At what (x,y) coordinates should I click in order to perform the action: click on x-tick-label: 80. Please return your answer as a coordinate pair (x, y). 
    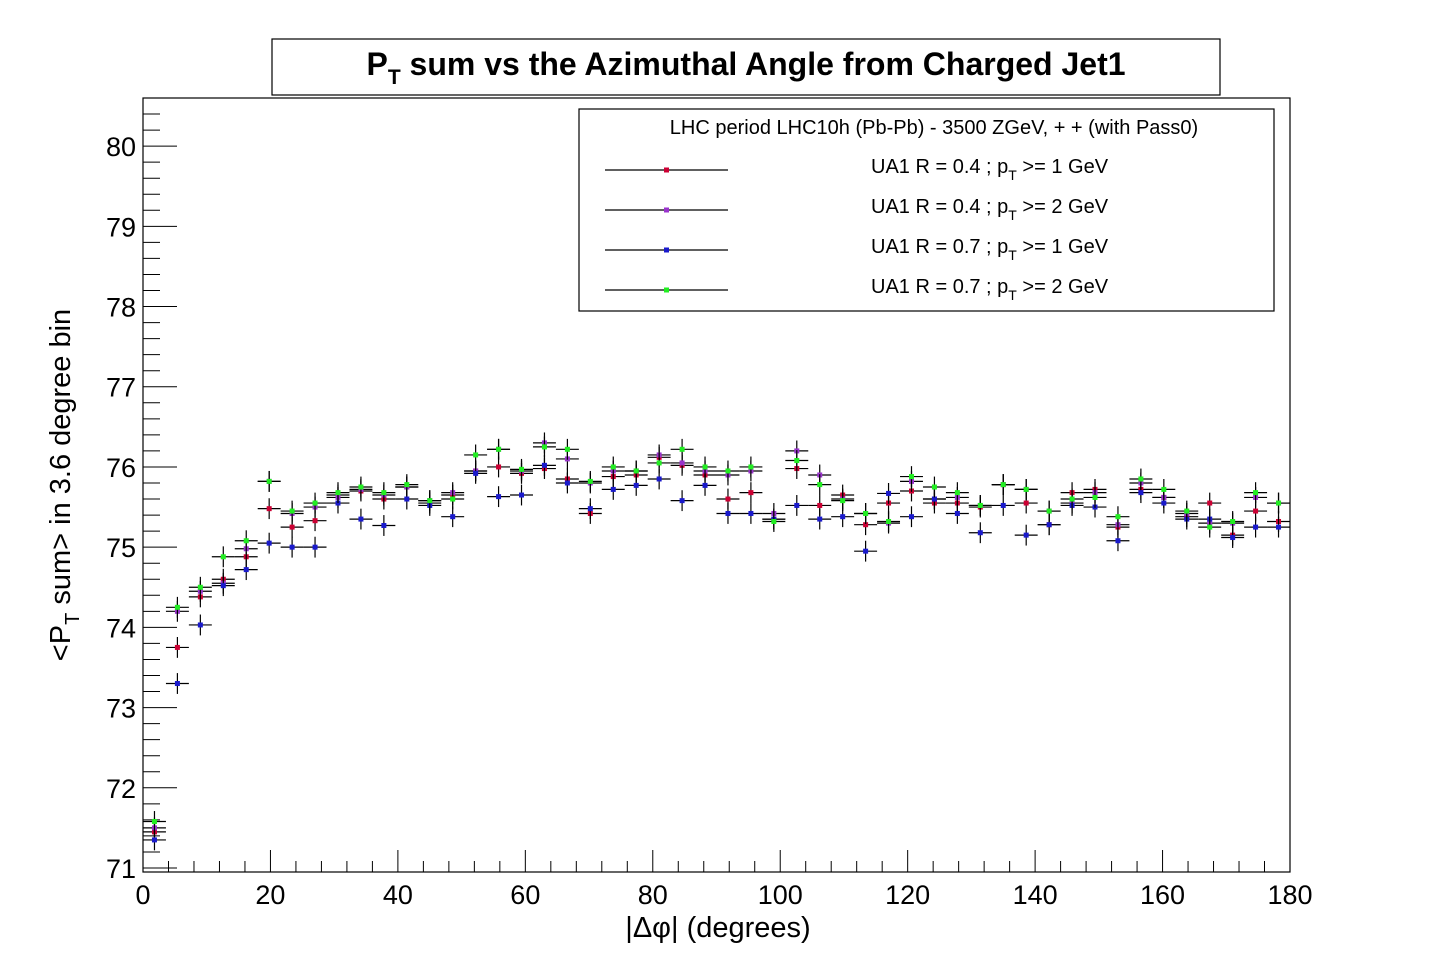
    Looking at the image, I should click on (653, 895).